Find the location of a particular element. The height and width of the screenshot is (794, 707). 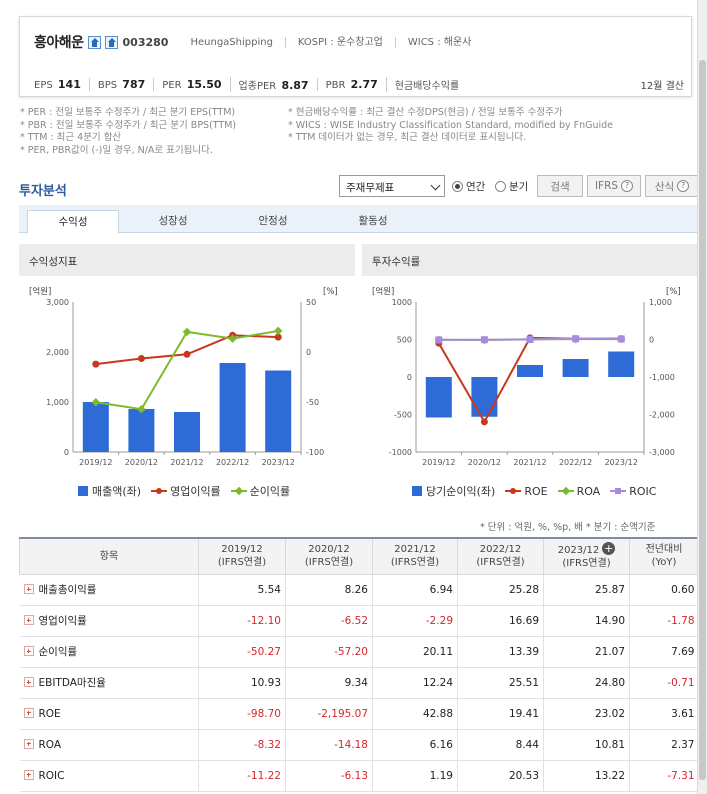

series-line is located at coordinates (529, 380).